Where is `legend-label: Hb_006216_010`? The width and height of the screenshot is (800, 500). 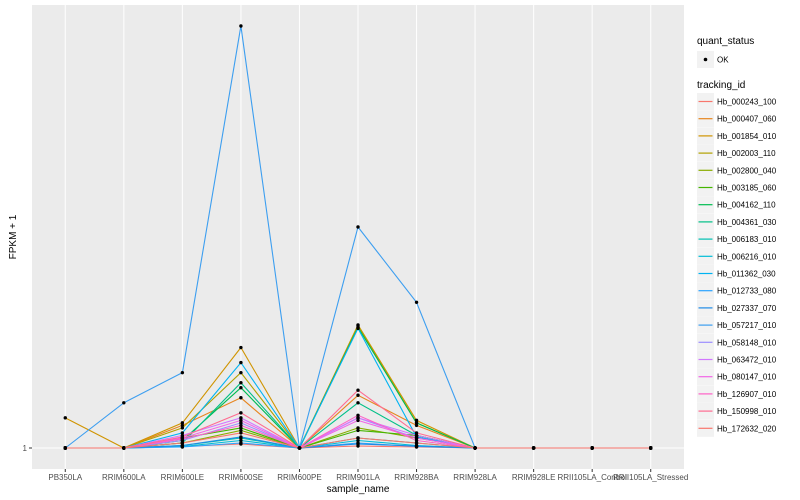
legend-label: Hb_006216_010 is located at coordinates (747, 256).